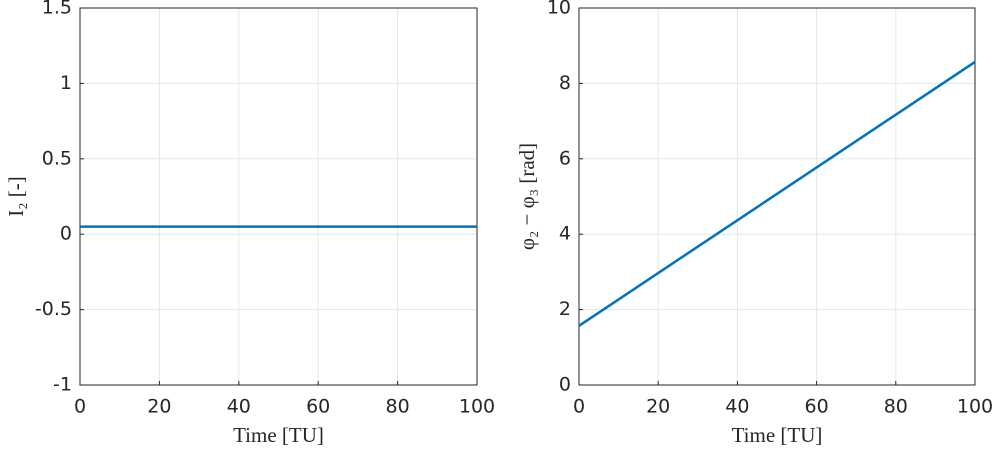 Image resolution: width=997 pixels, height=451 pixels. What do you see at coordinates (565, 158) in the screenshot?
I see `y-tick-label: 6` at bounding box center [565, 158].